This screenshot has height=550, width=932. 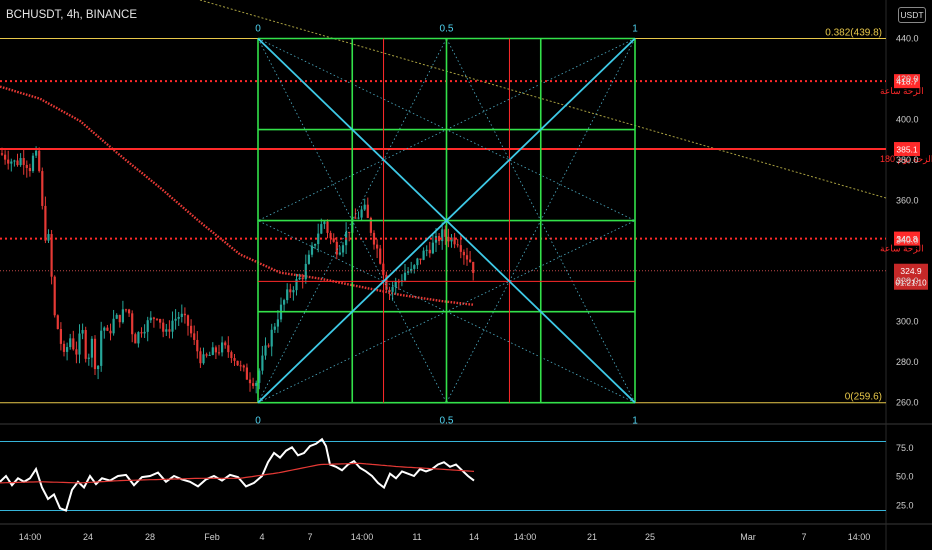 What do you see at coordinates (911, 271) in the screenshot?
I see `current-price-label: 324.9` at bounding box center [911, 271].